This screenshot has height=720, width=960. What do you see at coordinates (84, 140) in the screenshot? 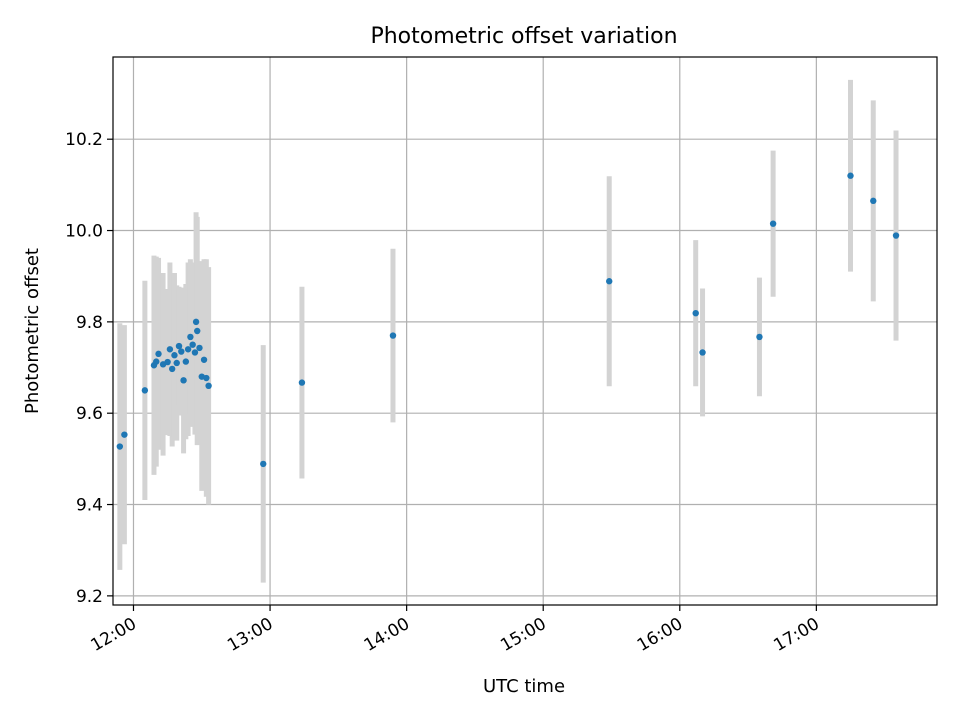
I see `y-tick-label: 10.2` at bounding box center [84, 140].